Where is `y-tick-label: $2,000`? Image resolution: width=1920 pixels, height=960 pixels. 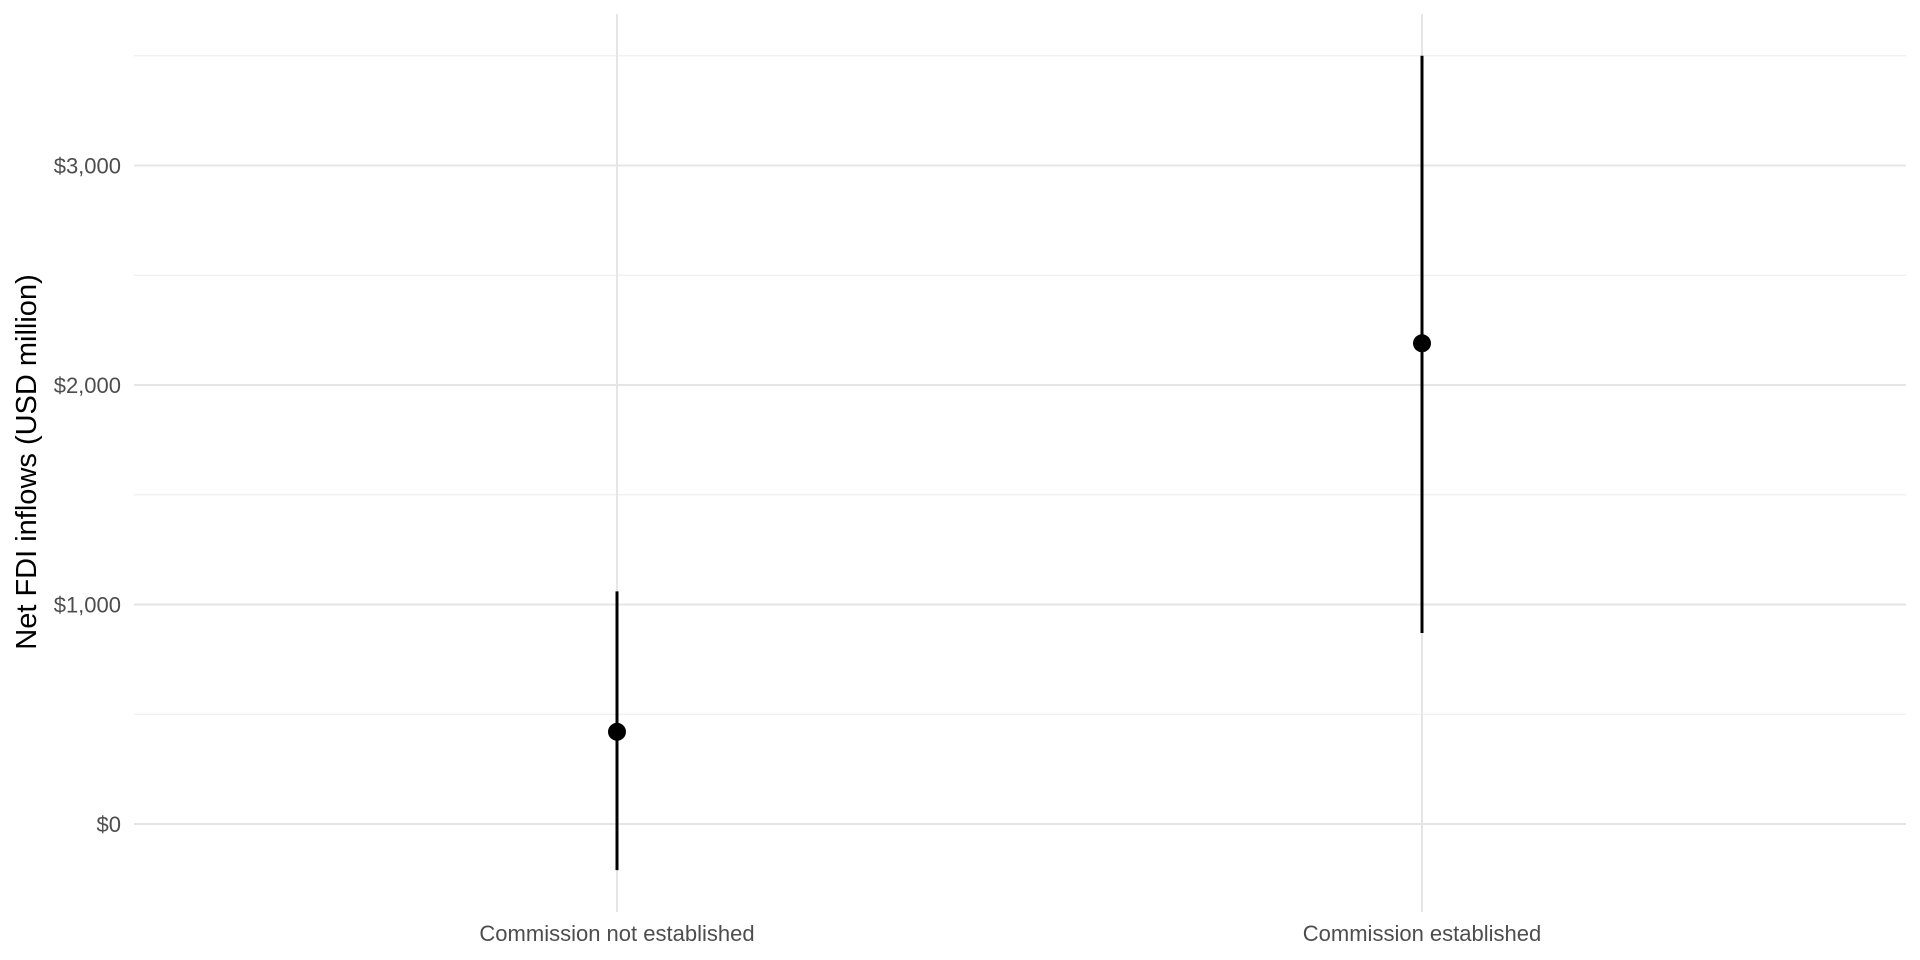 y-tick-label: $2,000 is located at coordinates (87, 385).